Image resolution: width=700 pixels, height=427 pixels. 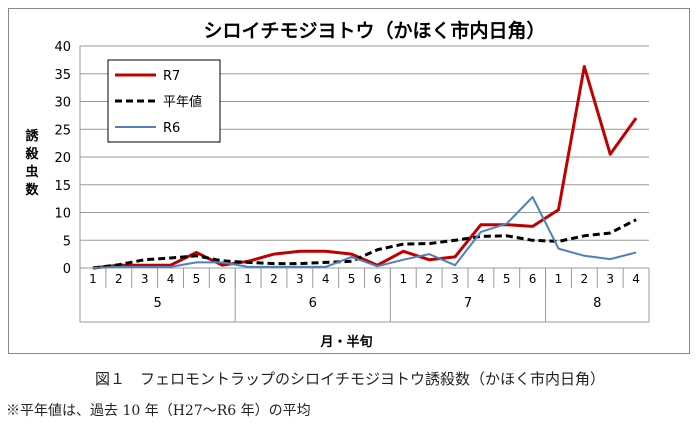 What do you see at coordinates (157, 303) in the screenshot?
I see `month-label: 5` at bounding box center [157, 303].